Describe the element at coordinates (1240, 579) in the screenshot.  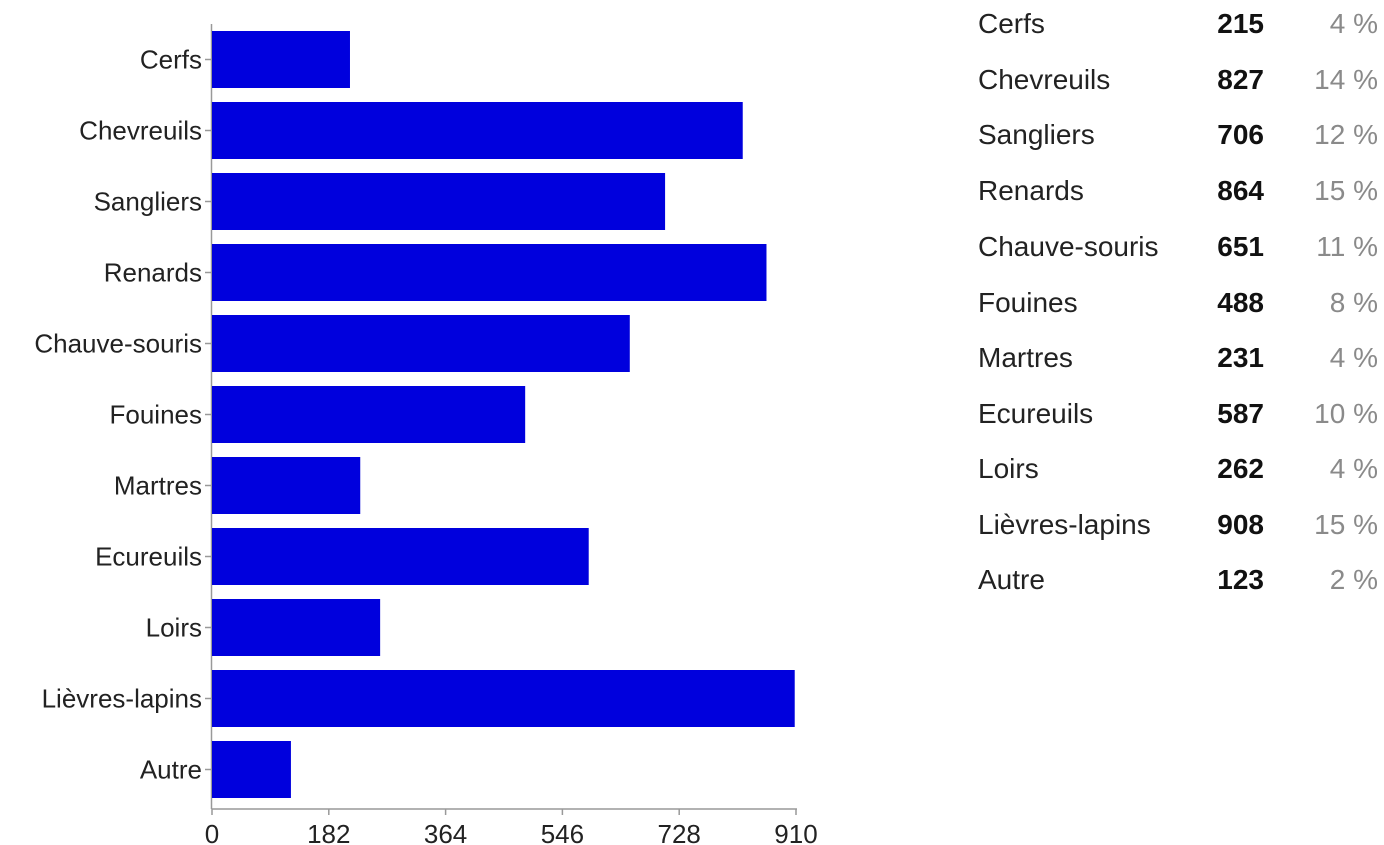
I see `row-count: 123` at that location.